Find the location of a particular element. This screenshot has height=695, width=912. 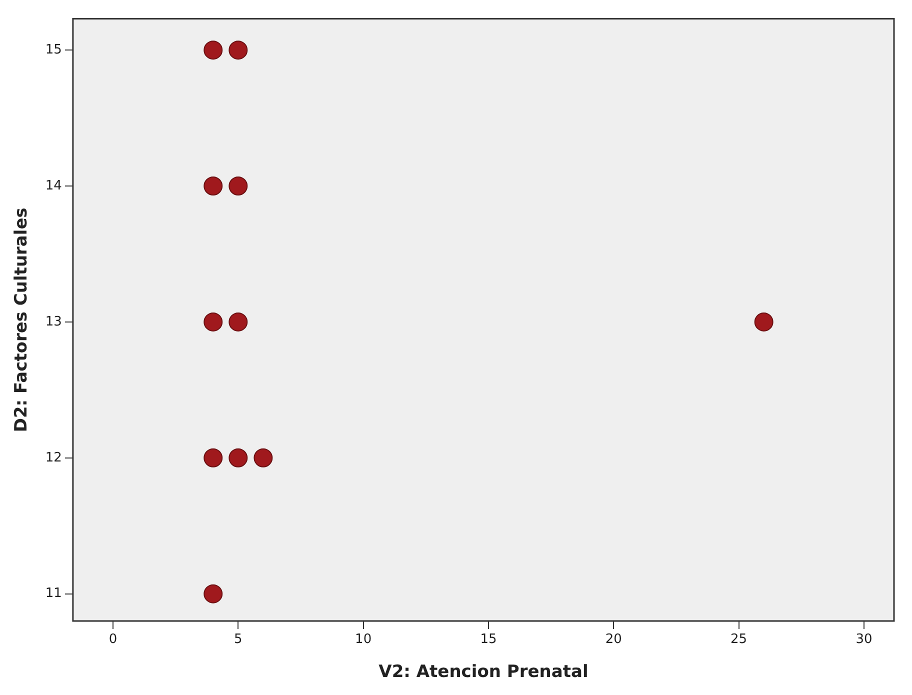

y-axis-title: D2: Factores Culturales is located at coordinates (22, 320).